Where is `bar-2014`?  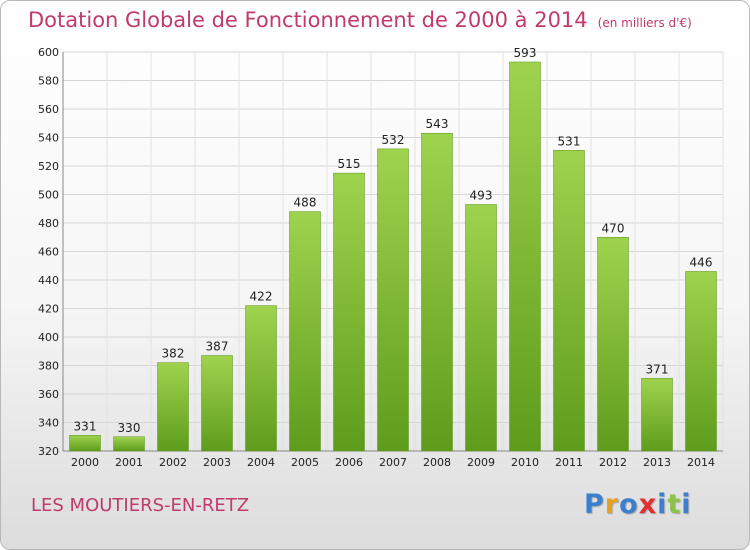
bar-2014 is located at coordinates (701, 361).